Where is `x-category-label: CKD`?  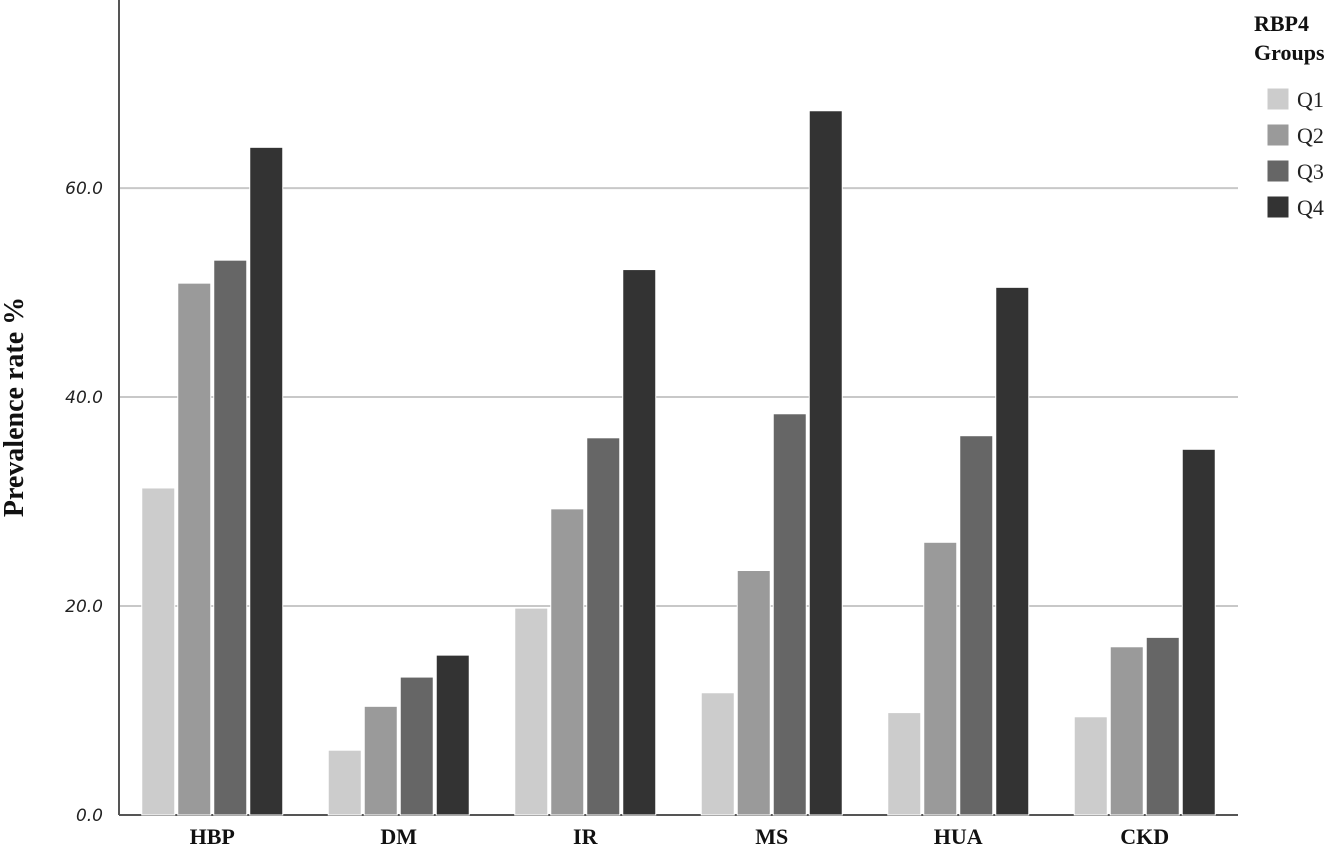 x-category-label: CKD is located at coordinates (1144, 835).